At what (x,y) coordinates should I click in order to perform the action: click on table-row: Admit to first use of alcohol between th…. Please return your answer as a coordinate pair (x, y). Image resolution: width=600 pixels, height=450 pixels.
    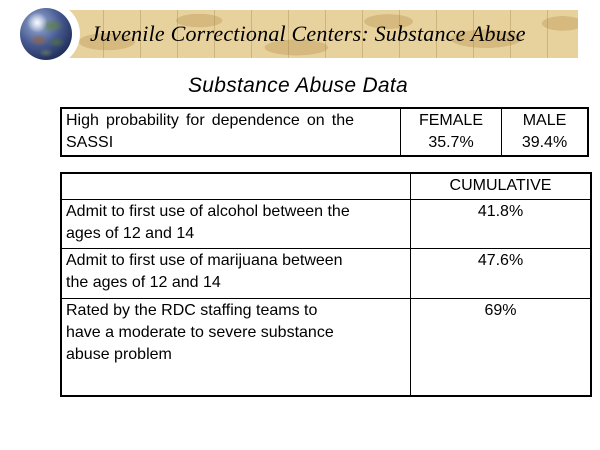
    Looking at the image, I should click on (326, 224).